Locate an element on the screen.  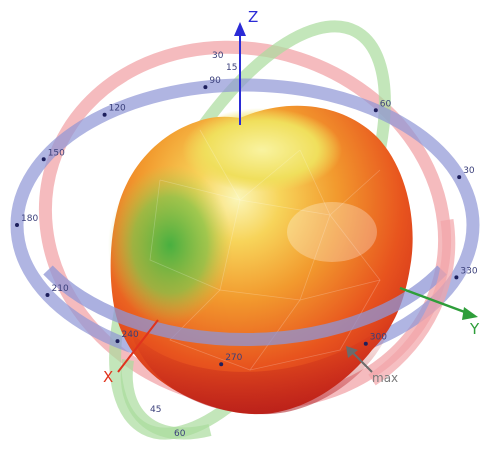
elevation-tick-label: 15 is located at coordinates (231, 68).